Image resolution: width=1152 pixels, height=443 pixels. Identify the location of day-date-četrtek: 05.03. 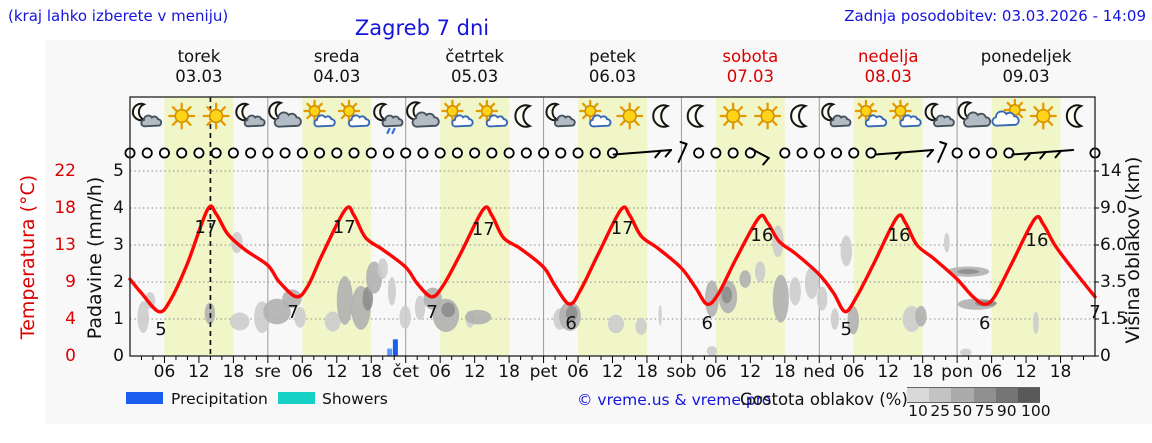
(475, 76).